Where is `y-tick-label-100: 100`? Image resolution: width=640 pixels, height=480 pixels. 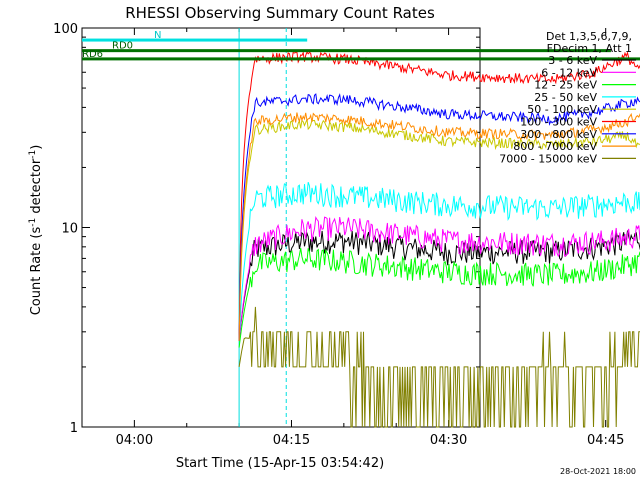 y-tick-label-100: 100 is located at coordinates (65, 29).